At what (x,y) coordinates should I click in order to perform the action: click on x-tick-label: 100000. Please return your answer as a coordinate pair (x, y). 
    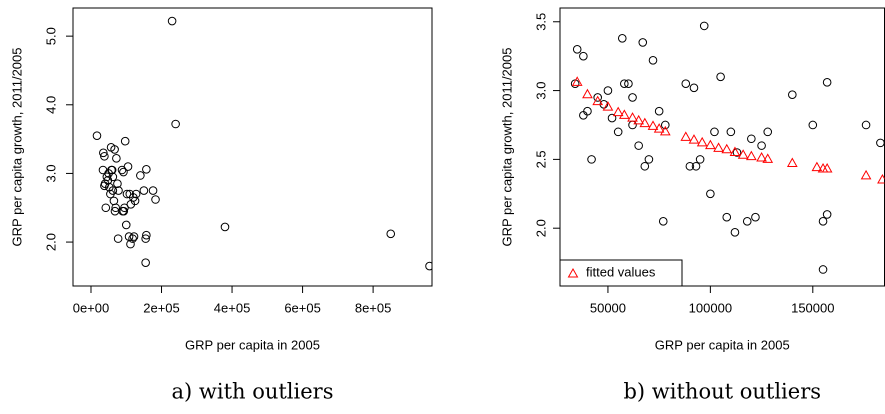
    Looking at the image, I should click on (710, 307).